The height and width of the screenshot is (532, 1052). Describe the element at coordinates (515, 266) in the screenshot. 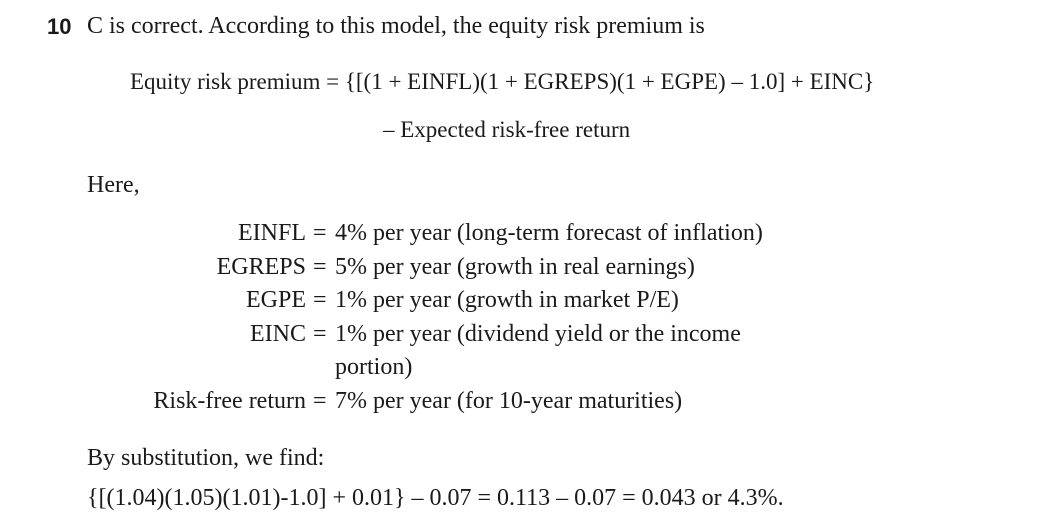

I see `definition-text: 5% per year (growth in real earnings)` at that location.